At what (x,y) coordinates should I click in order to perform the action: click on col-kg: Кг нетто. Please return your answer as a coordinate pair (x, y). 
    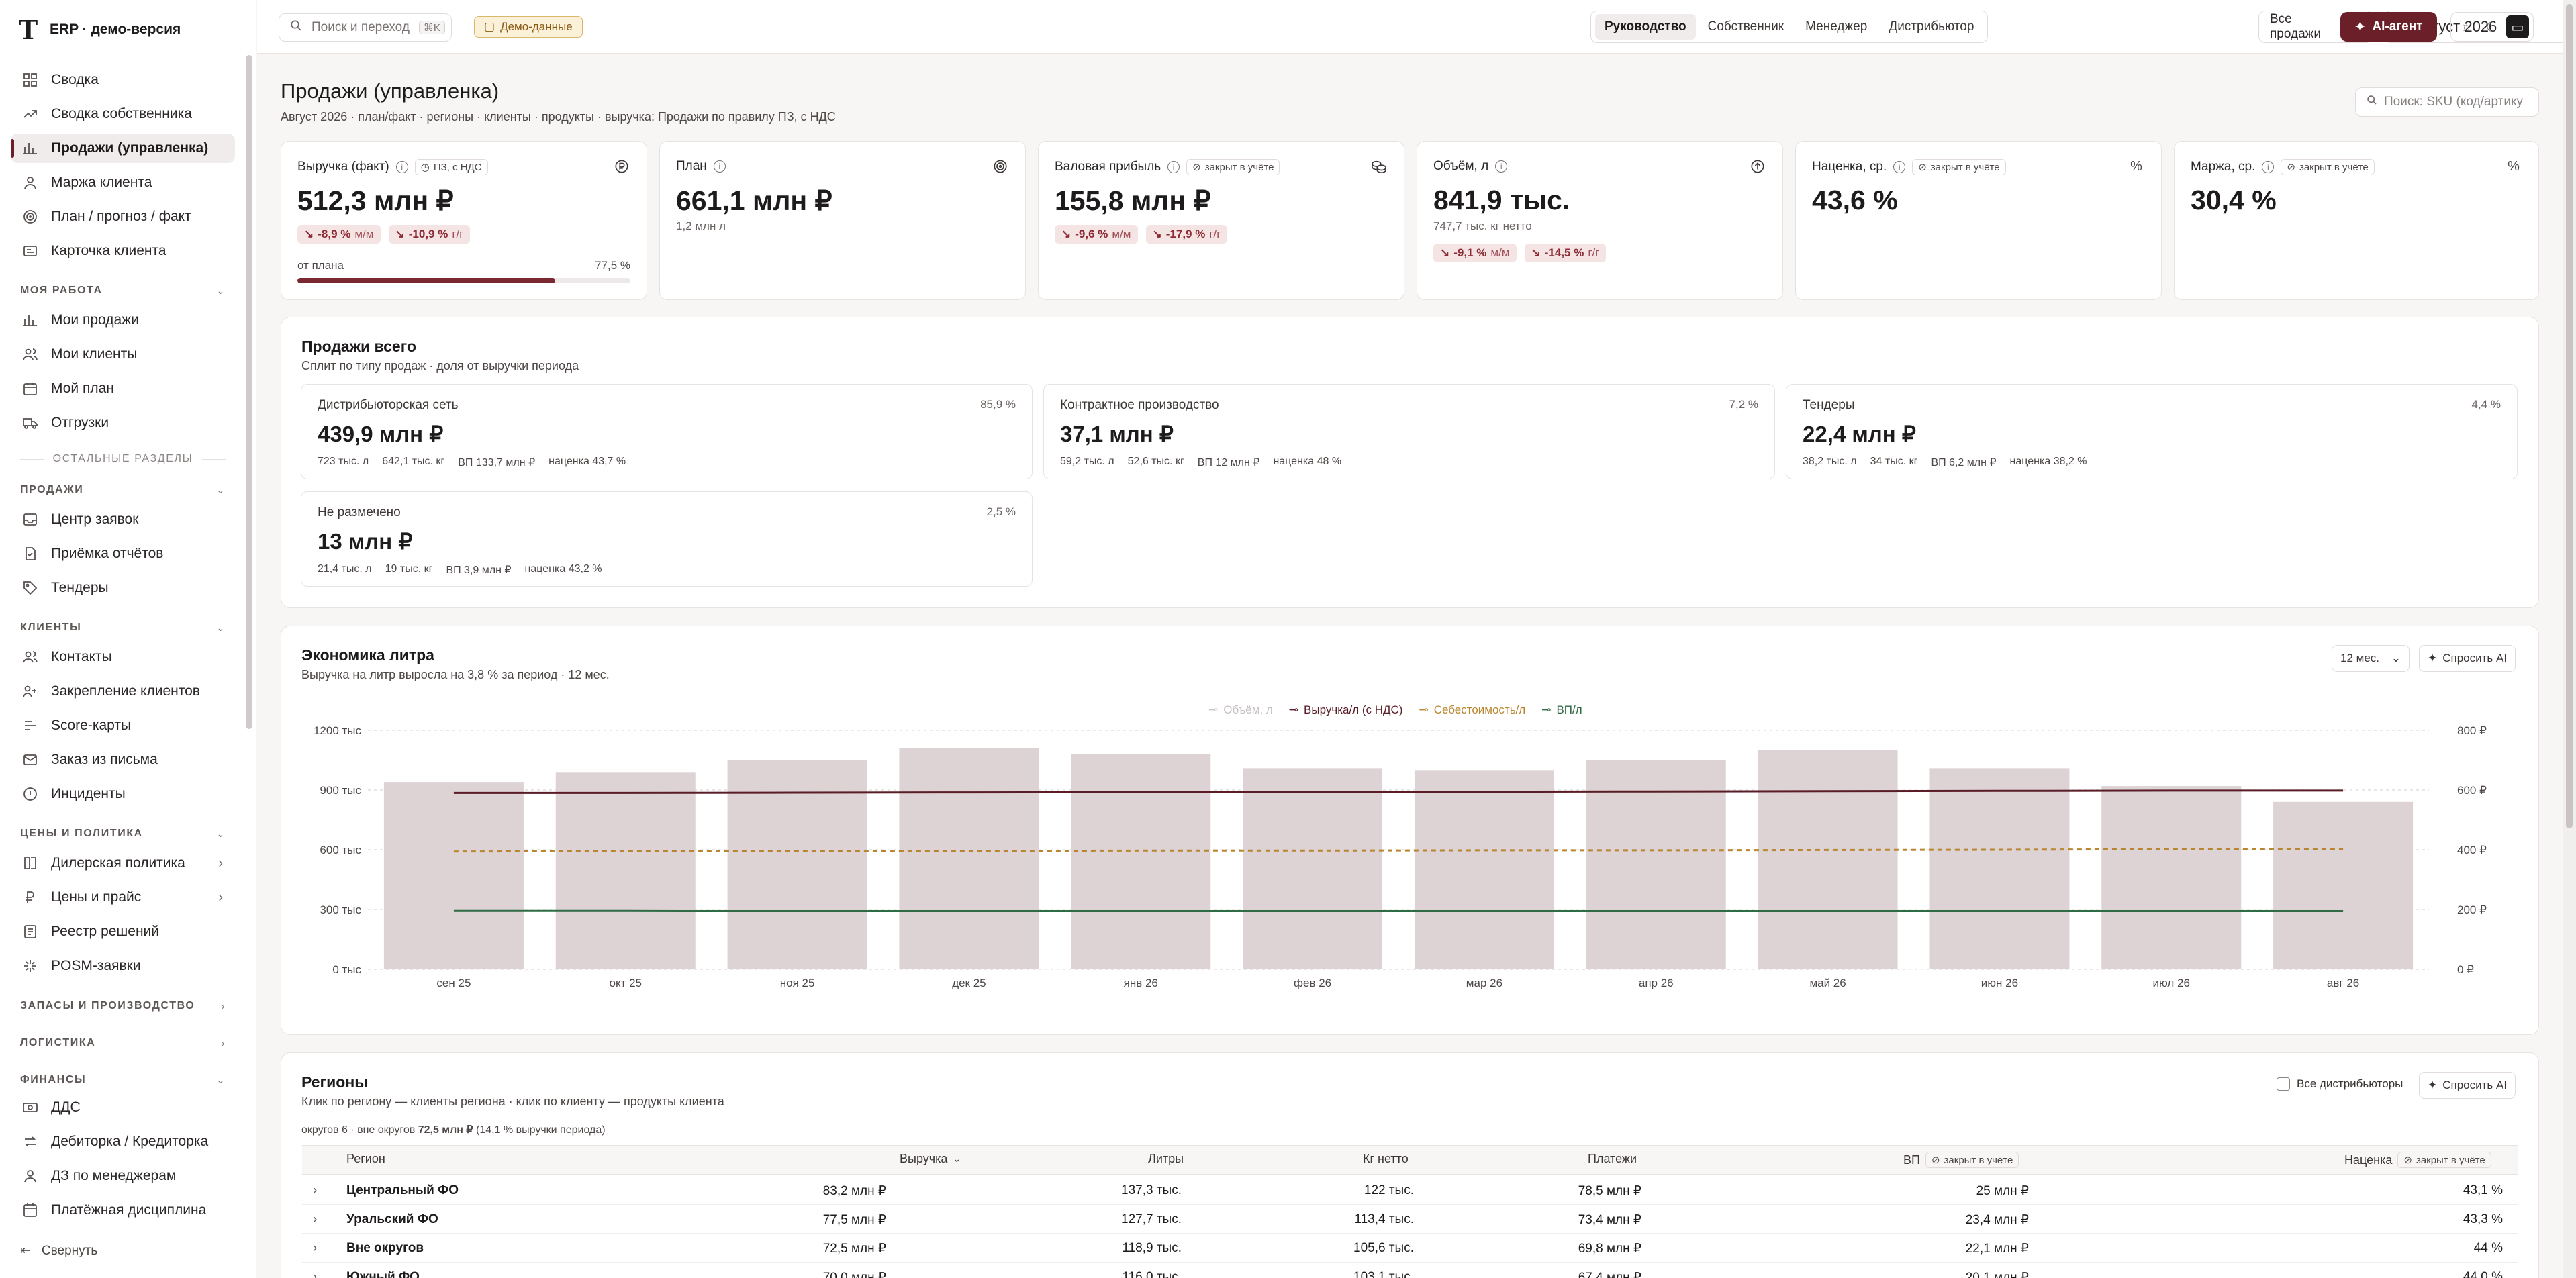
    Looking at the image, I should click on (1386, 1158).